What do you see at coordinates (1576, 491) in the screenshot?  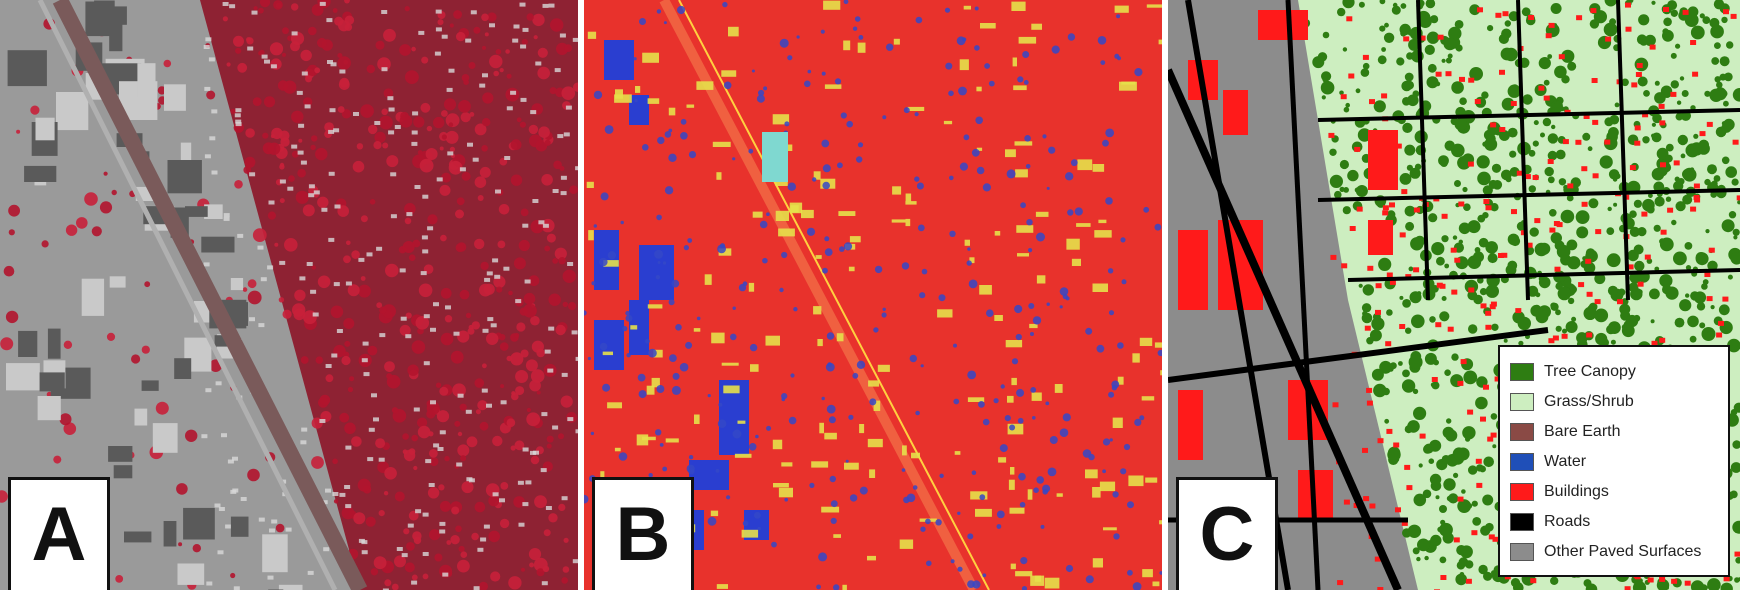 I see `legend-label: Buildings` at bounding box center [1576, 491].